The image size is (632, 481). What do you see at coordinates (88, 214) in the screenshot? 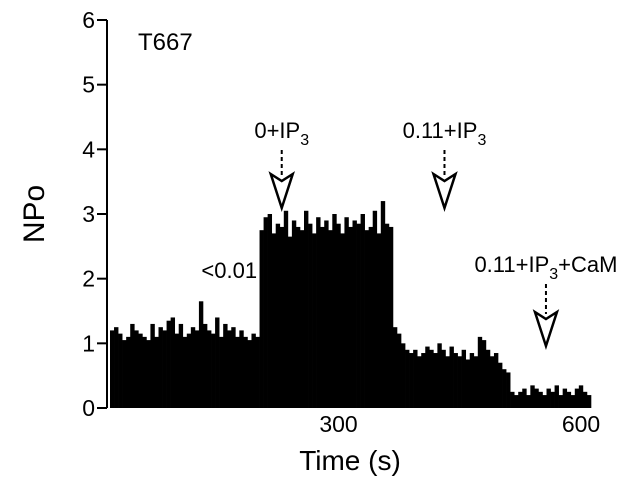
I see `y-tick-label: 3` at bounding box center [88, 214].